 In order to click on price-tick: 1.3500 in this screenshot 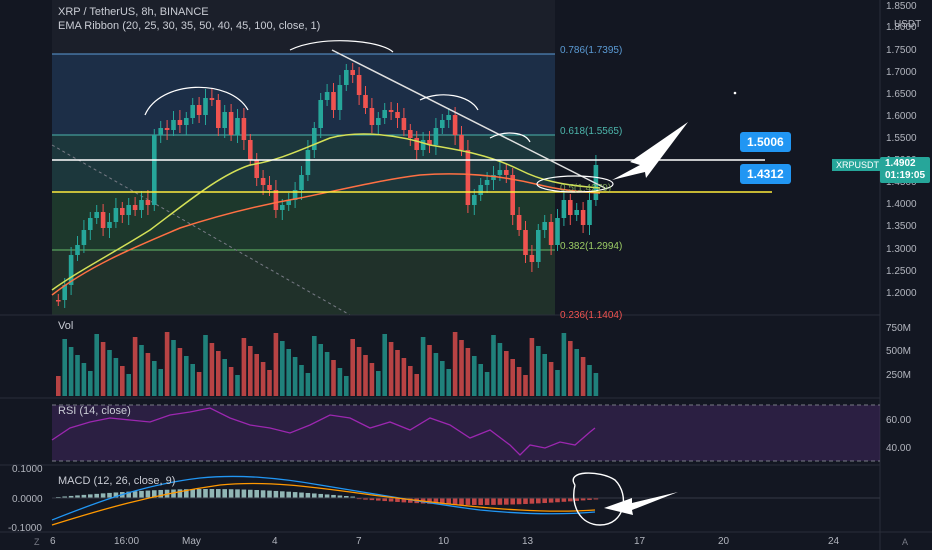, I will do `click(901, 226)`.